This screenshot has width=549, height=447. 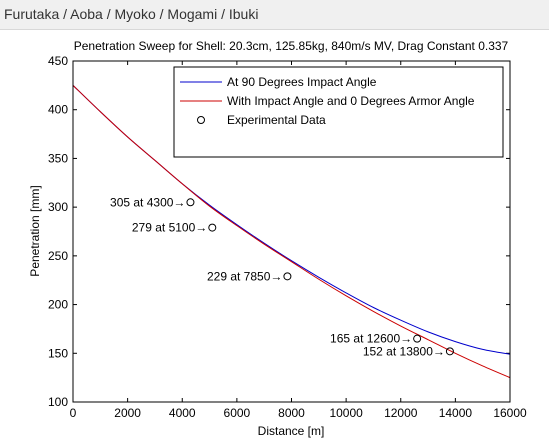 I want to click on y-tick-label: 300, so click(x=58, y=207).